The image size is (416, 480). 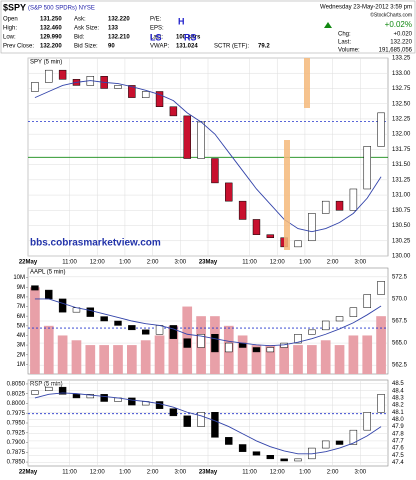 What do you see at coordinates (153, 263) in the screenshot?
I see `x-tick-label: 2:00` at bounding box center [153, 263].